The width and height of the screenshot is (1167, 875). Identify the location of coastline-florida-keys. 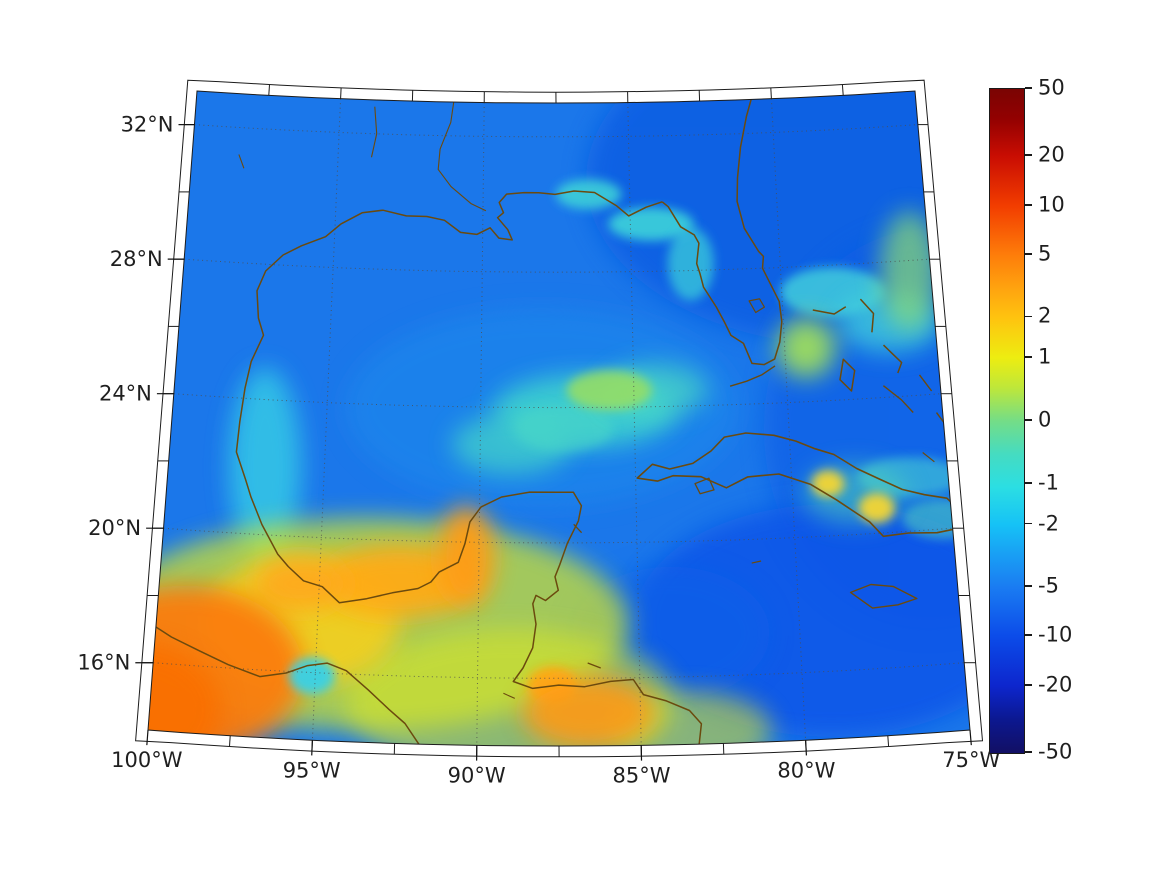
(752, 376).